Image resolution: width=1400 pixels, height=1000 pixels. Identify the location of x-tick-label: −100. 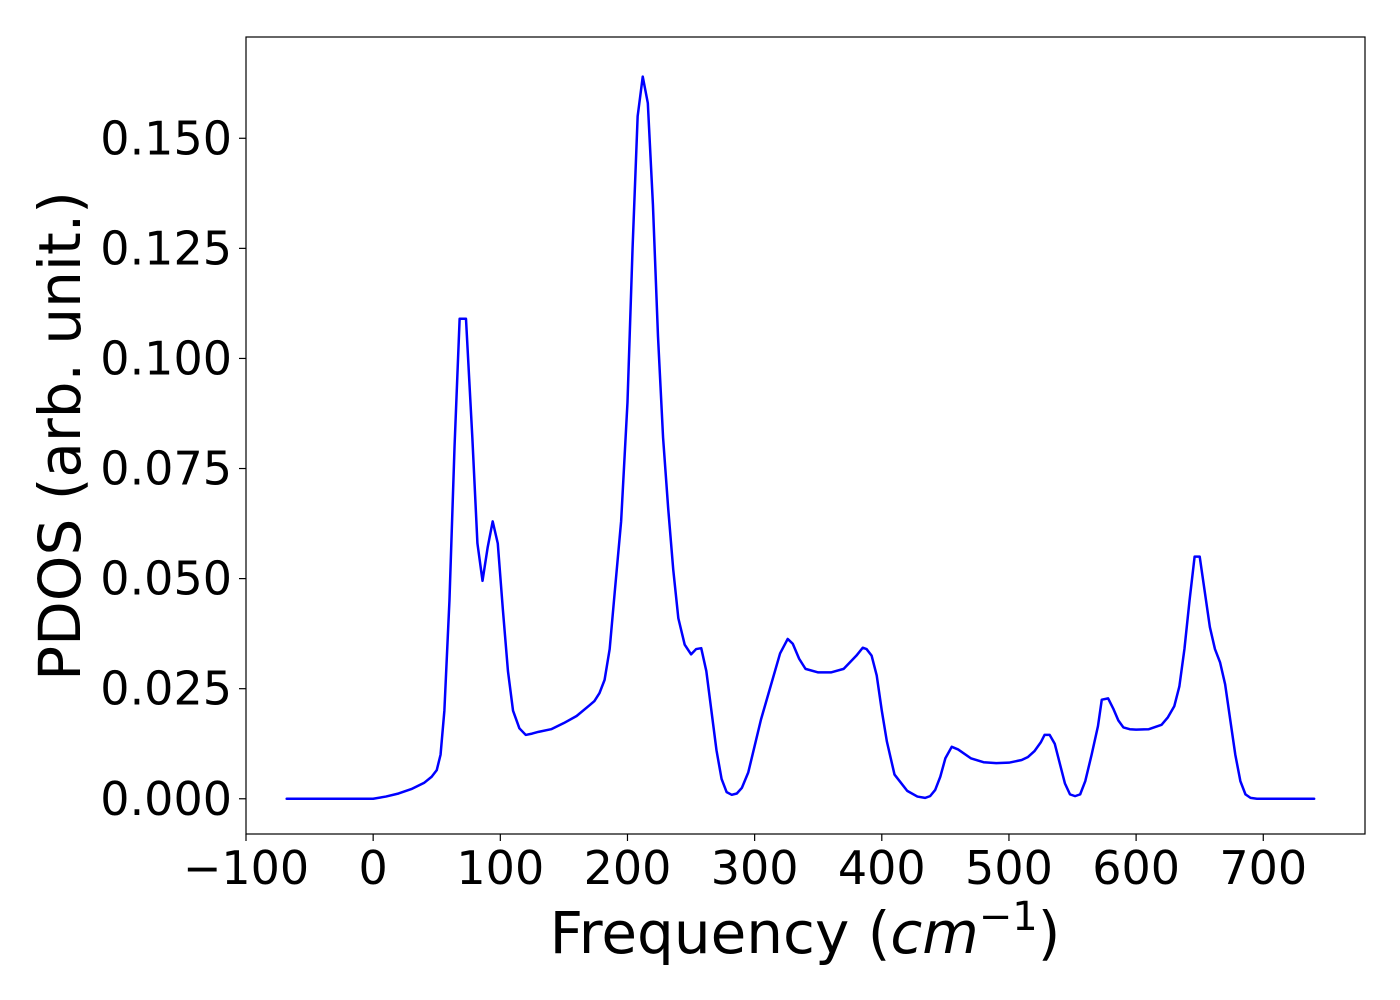
(246, 868).